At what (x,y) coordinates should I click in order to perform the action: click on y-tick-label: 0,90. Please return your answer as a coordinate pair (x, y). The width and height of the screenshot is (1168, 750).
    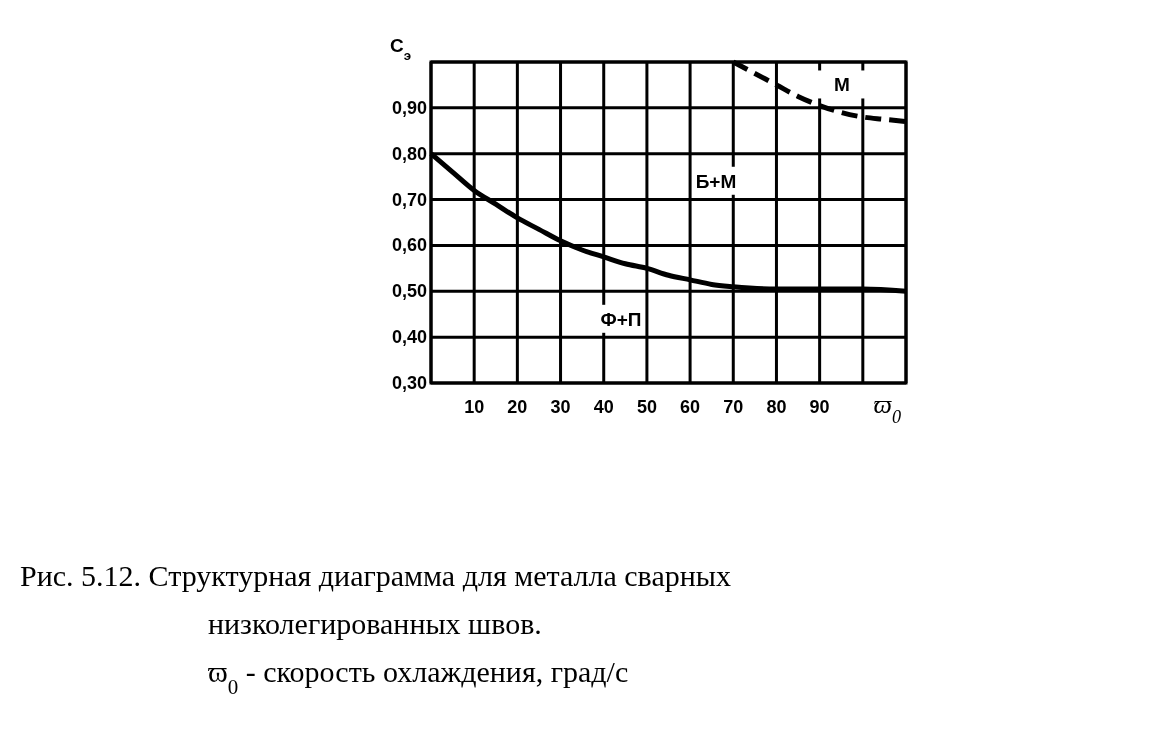
    Looking at the image, I should click on (409, 107).